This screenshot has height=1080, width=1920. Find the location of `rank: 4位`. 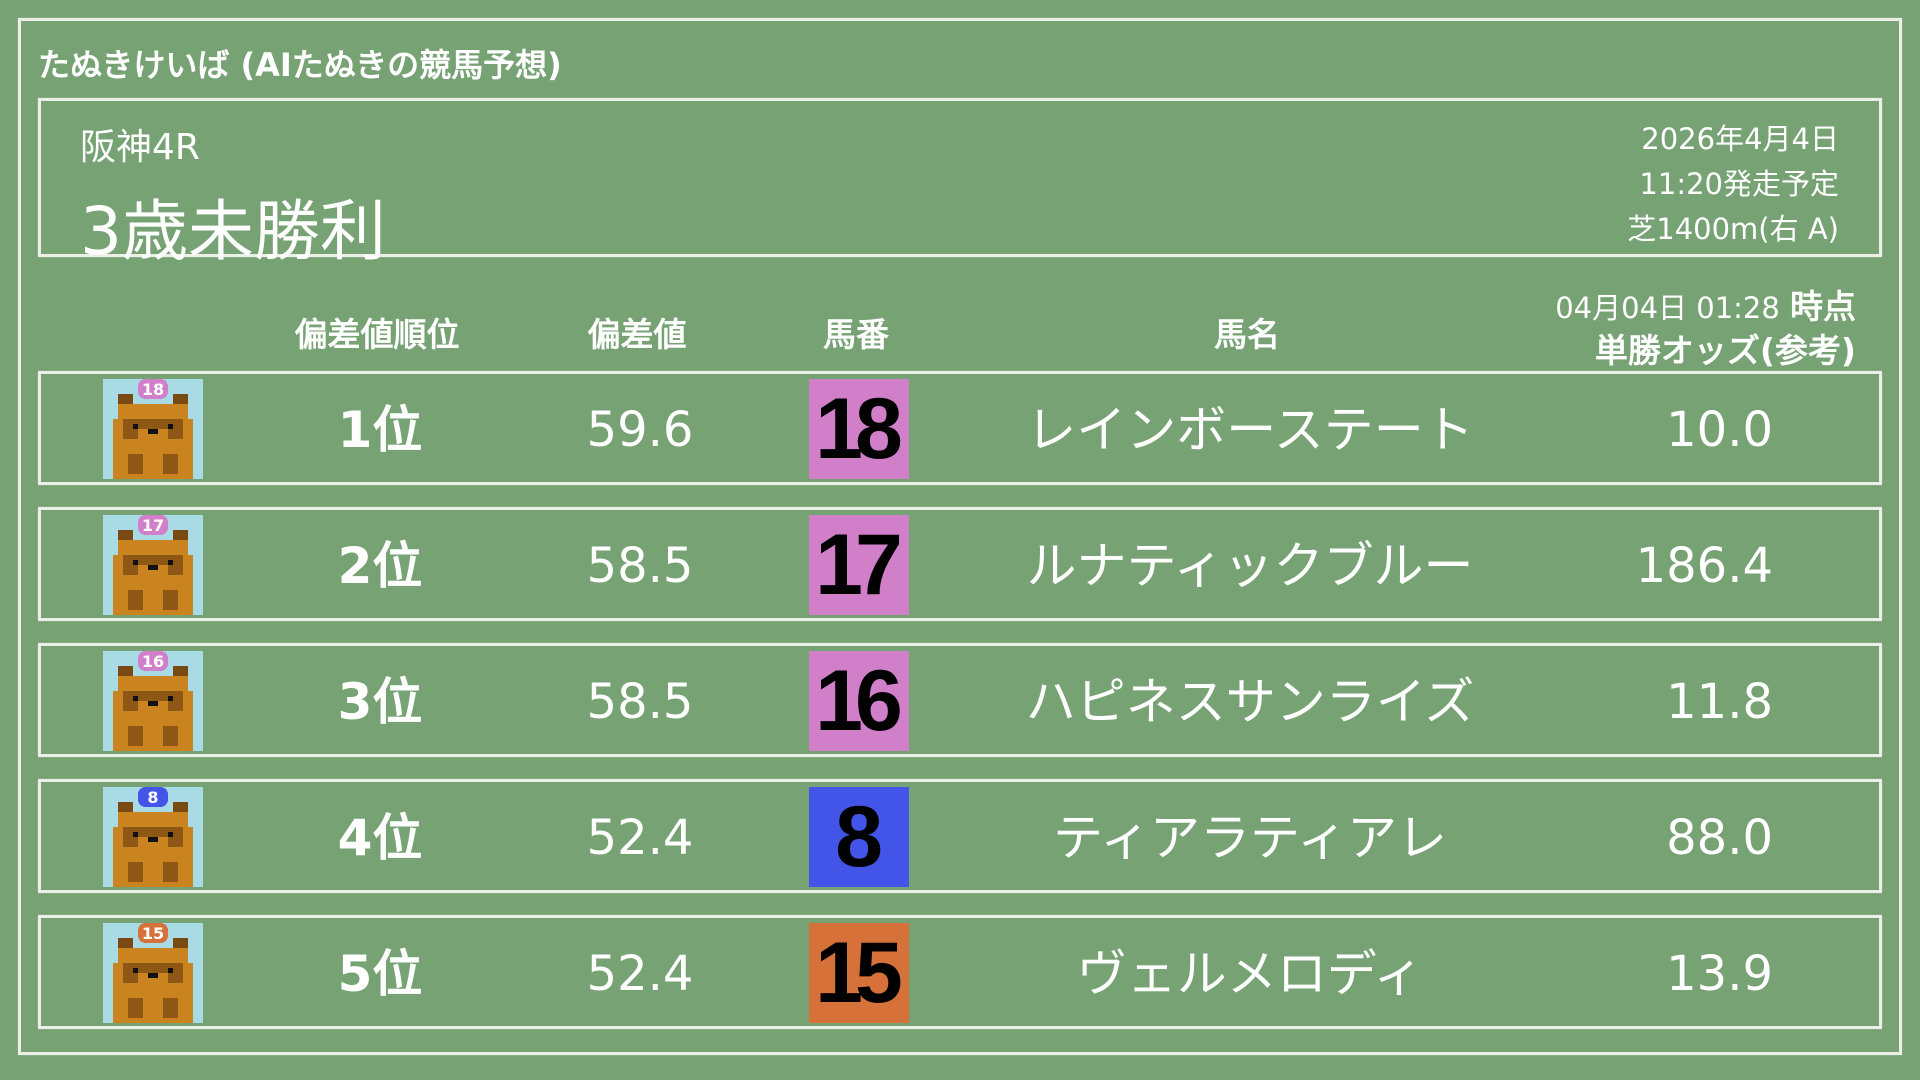

rank: 4位 is located at coordinates (380, 838).